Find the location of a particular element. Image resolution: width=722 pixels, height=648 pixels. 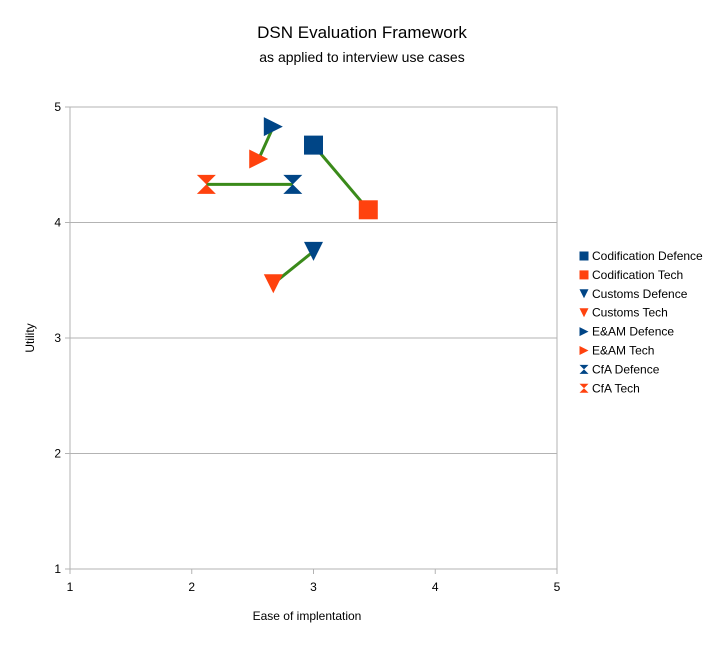

chart-title: DSN Evaluation Framework is located at coordinates (362, 32).